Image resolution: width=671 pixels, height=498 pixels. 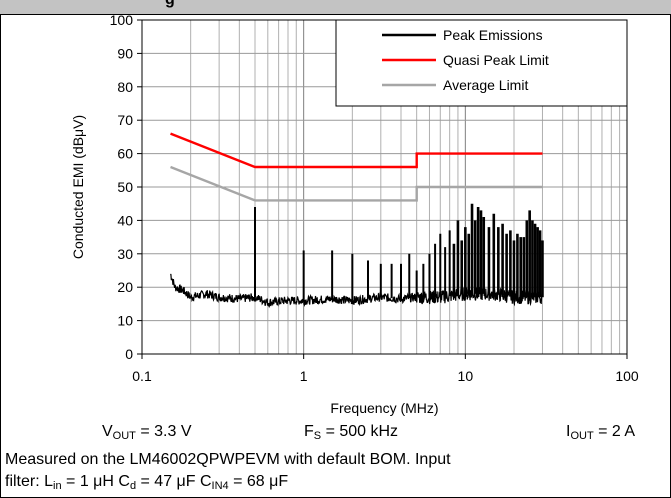 What do you see at coordinates (614, 431) in the screenshot?
I see `iout-value: = 2 A` at bounding box center [614, 431].